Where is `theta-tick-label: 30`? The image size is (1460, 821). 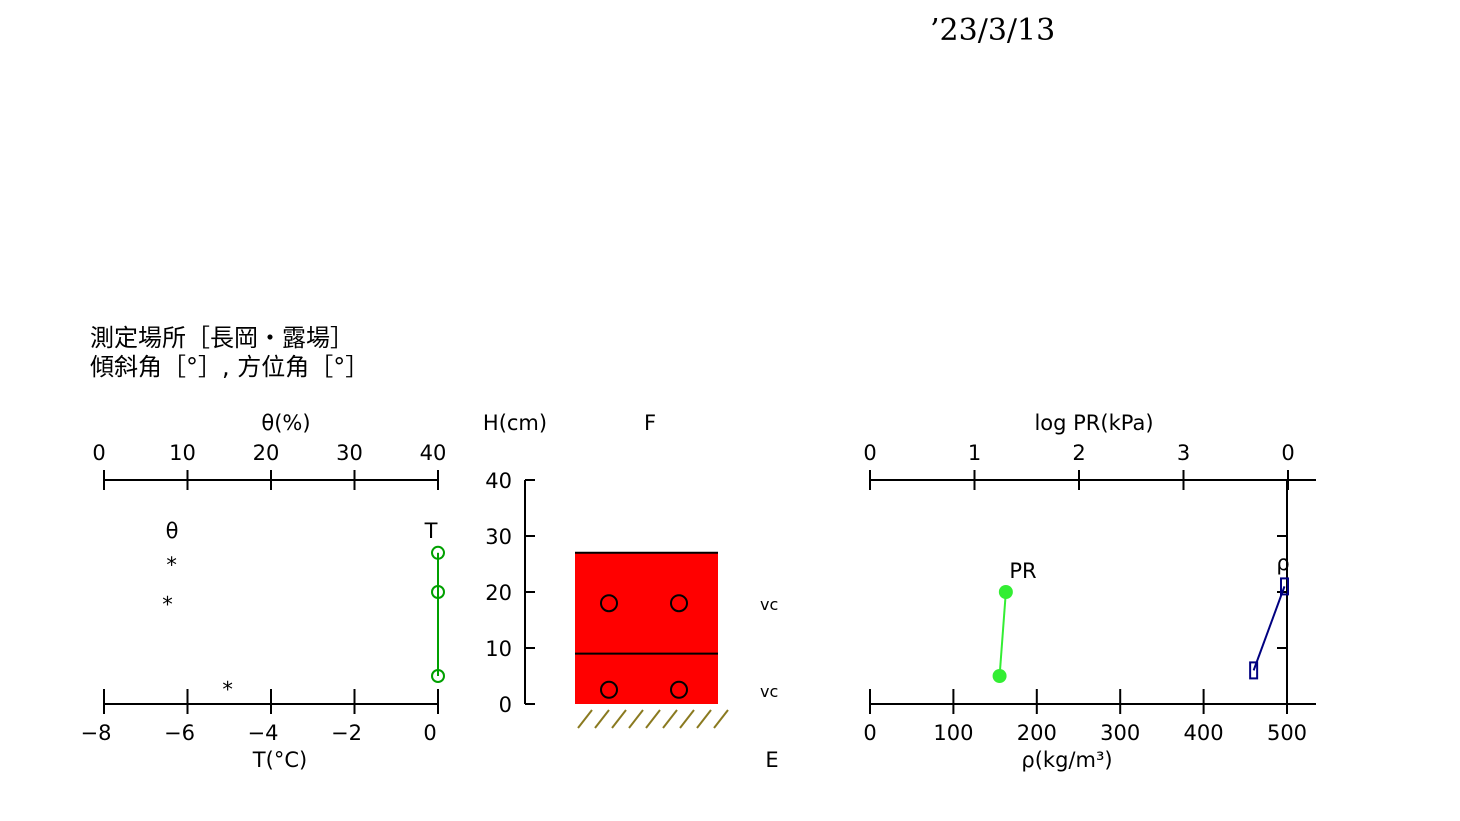
theta-tick-label: 30 is located at coordinates (349, 453).